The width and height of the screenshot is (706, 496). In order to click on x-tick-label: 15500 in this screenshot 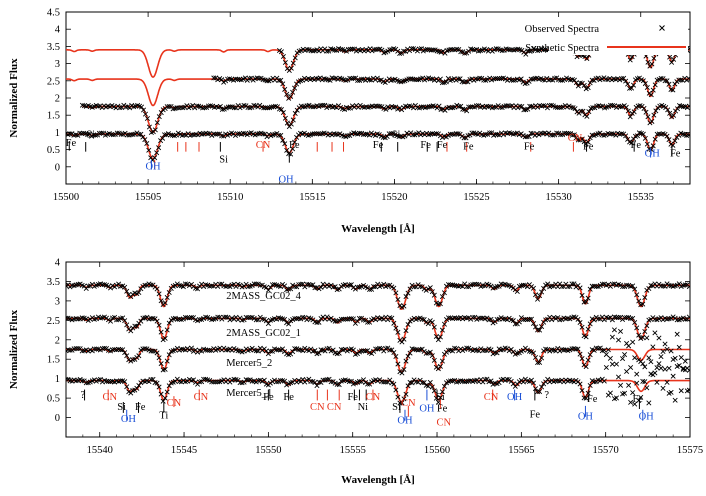, I will do `click(66, 197)`.